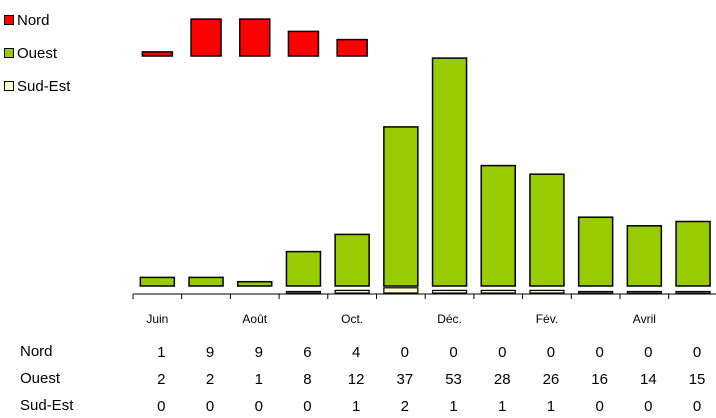 Image resolution: width=716 pixels, height=418 pixels. Describe the element at coordinates (599, 379) in the screenshot. I see `table-cell-value: 16` at that location.